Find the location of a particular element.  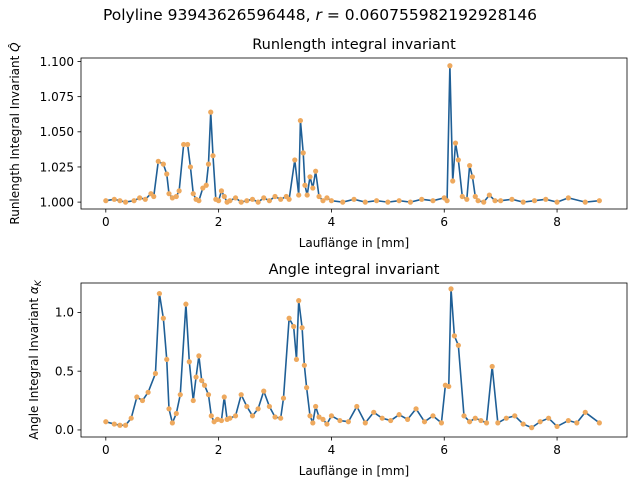

angle-ytick-label: 0.5 is located at coordinates (64, 371).